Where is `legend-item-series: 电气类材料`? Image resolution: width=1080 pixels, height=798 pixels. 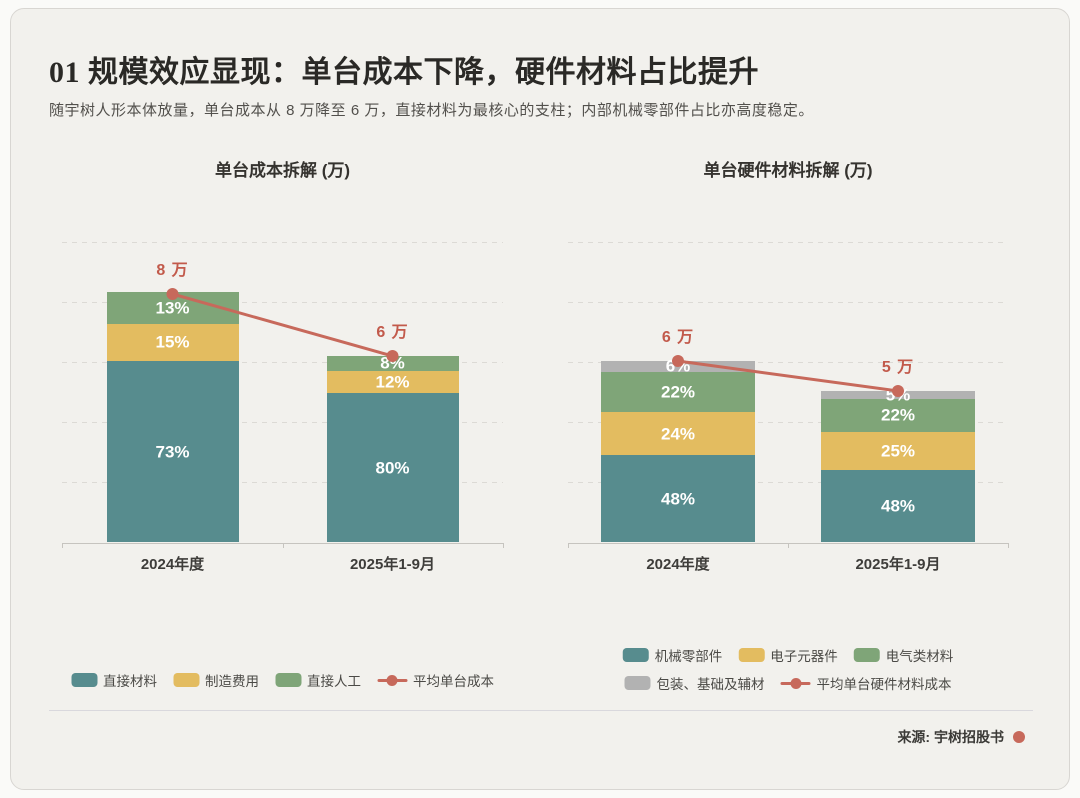 legend-item-series: 电气类材料 is located at coordinates (903, 655).